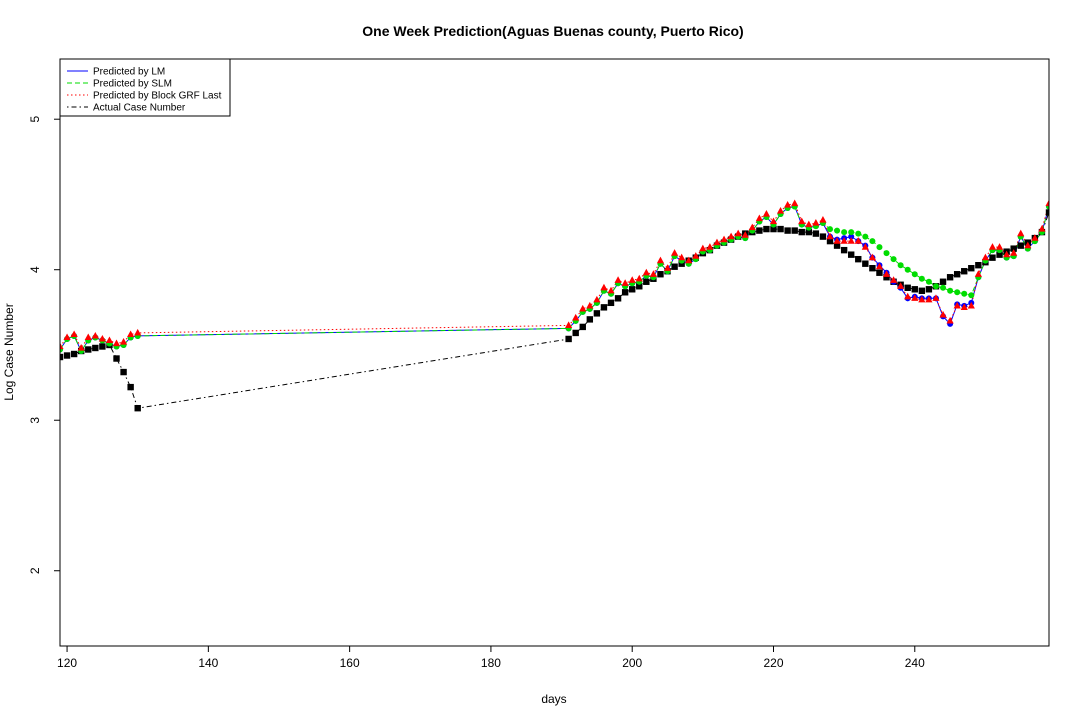 Image resolution: width=1080 pixels, height=720 pixels. What do you see at coordinates (773, 663) in the screenshot?
I see `x-tick-label-5: 220` at bounding box center [773, 663].